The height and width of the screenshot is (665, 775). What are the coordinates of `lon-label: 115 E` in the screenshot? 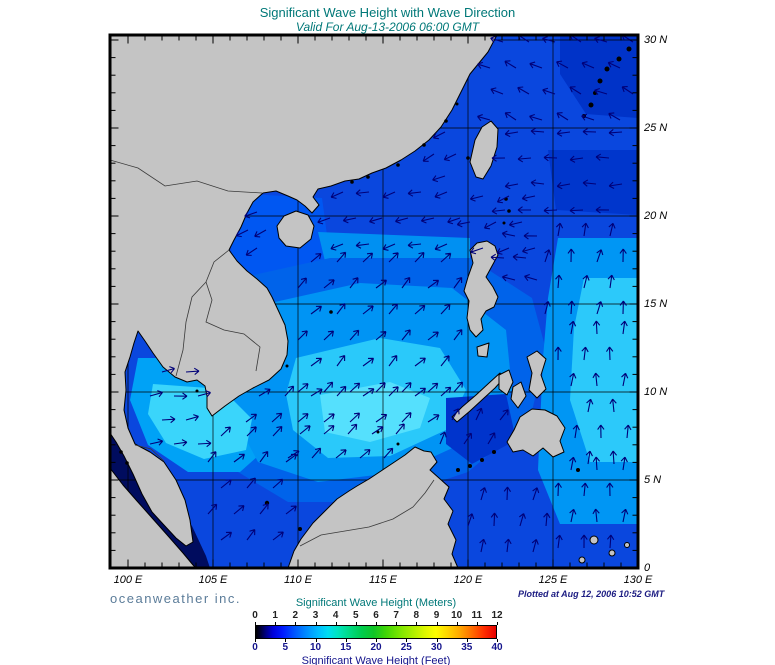 It's located at (383, 580).